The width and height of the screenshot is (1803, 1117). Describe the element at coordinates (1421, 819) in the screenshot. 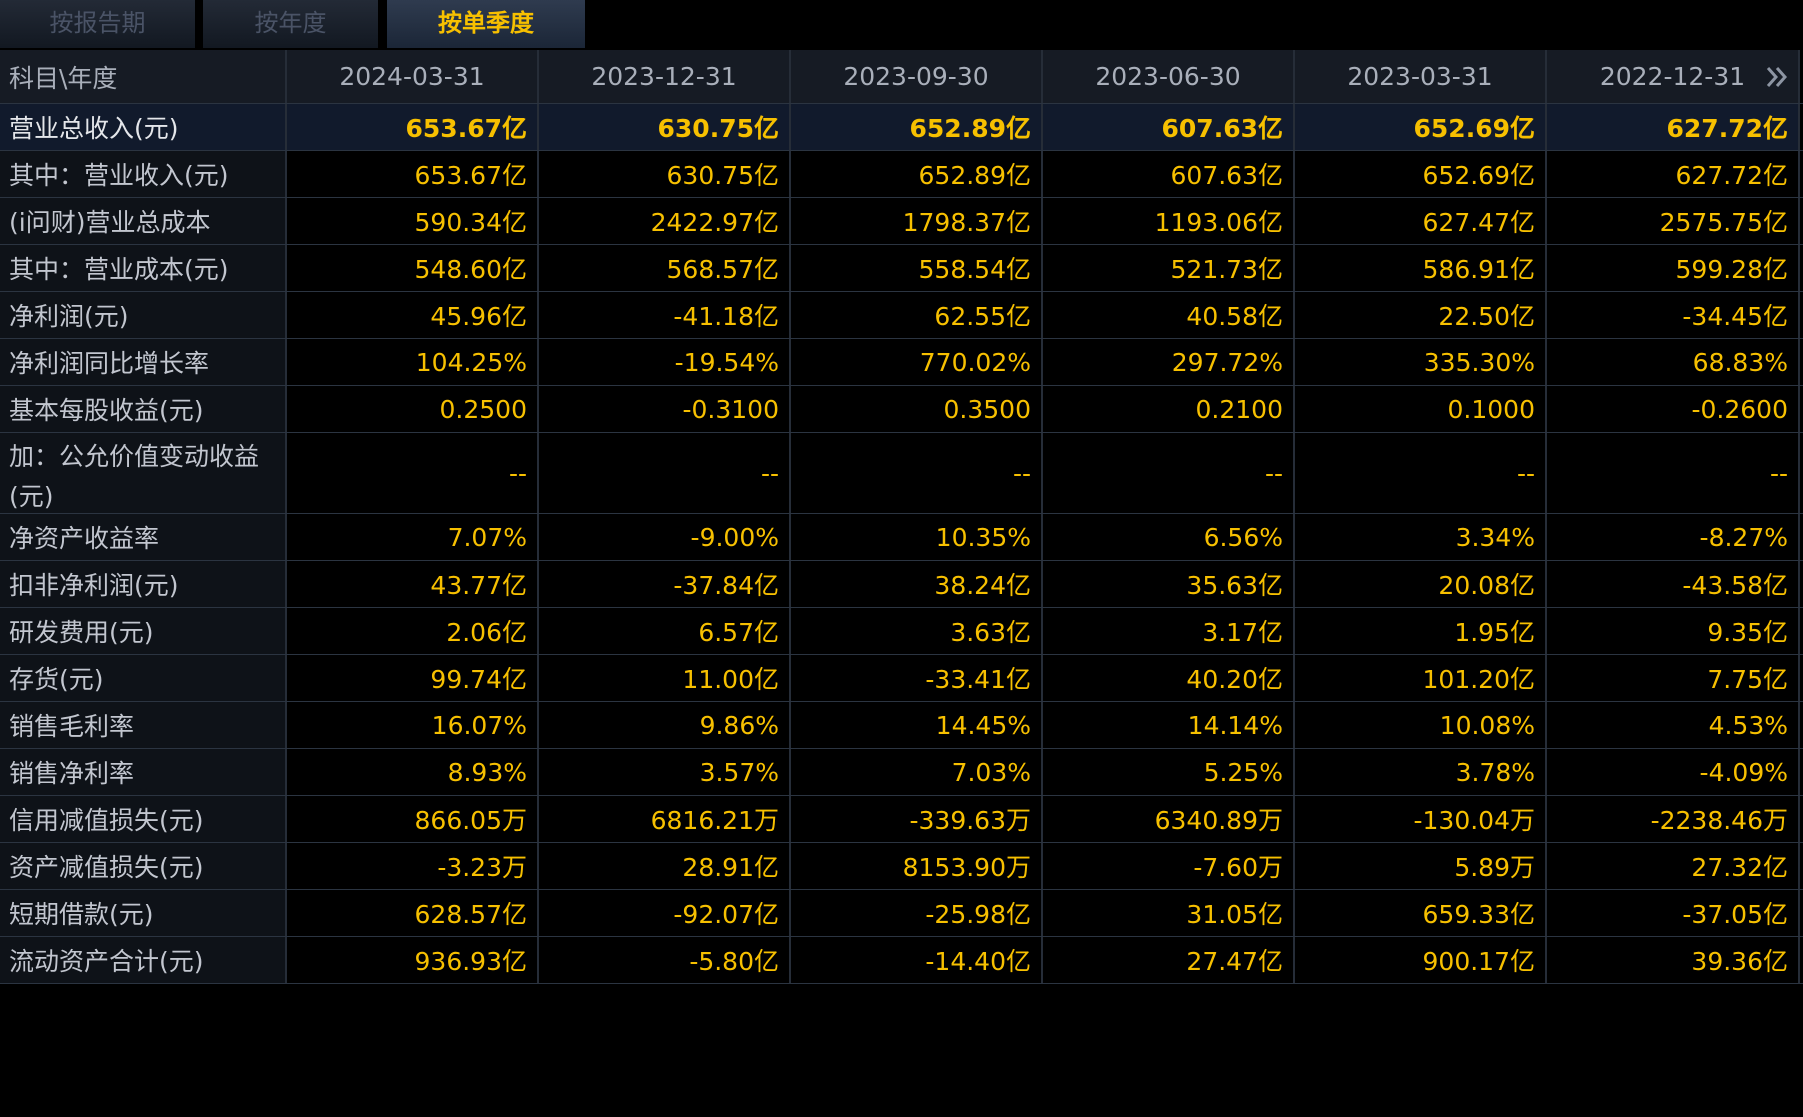

I see `value-cell: -130.04万` at that location.